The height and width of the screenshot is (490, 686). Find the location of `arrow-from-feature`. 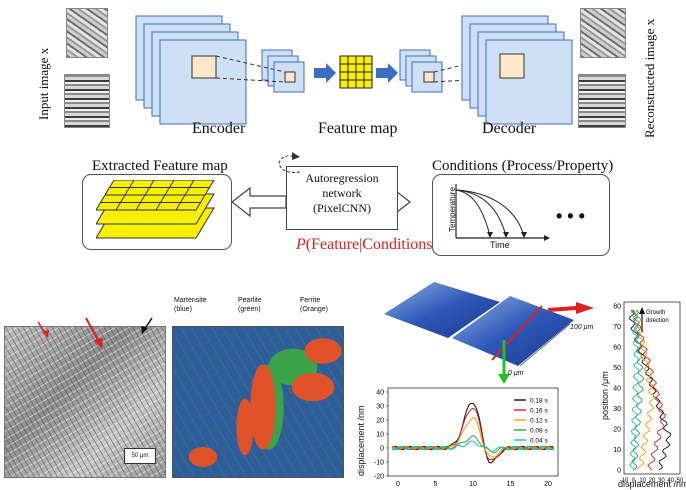

arrow-from-feature is located at coordinates (387, 73).